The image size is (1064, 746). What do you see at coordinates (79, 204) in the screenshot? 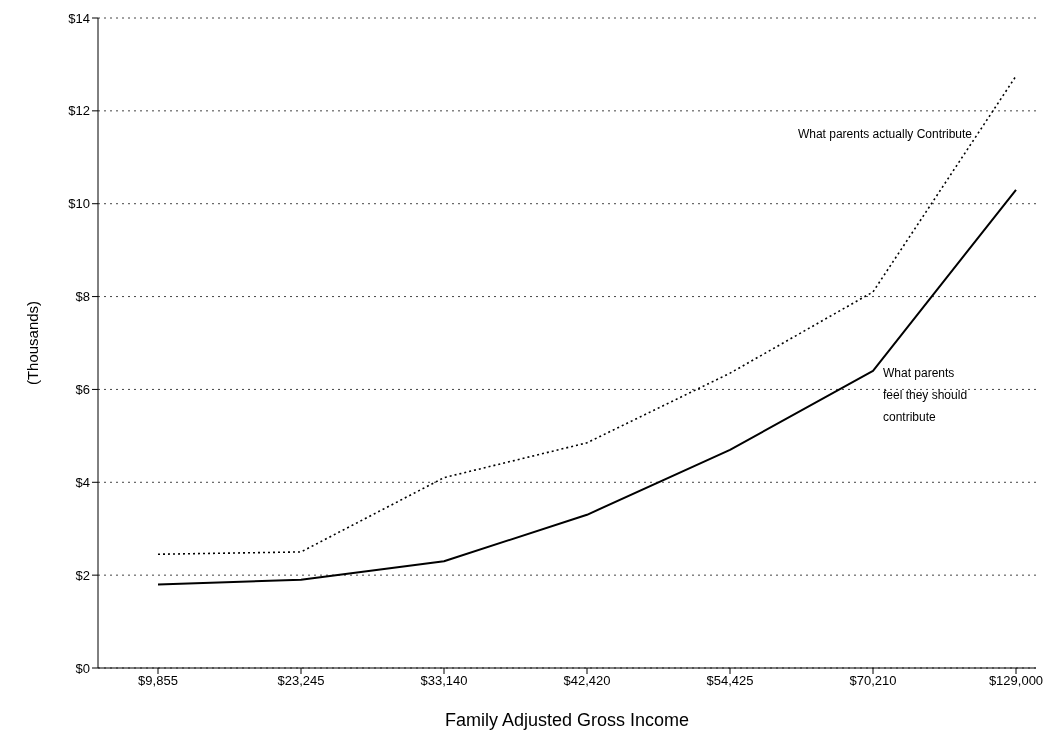
I see `y-tick-label: $10` at bounding box center [79, 204].